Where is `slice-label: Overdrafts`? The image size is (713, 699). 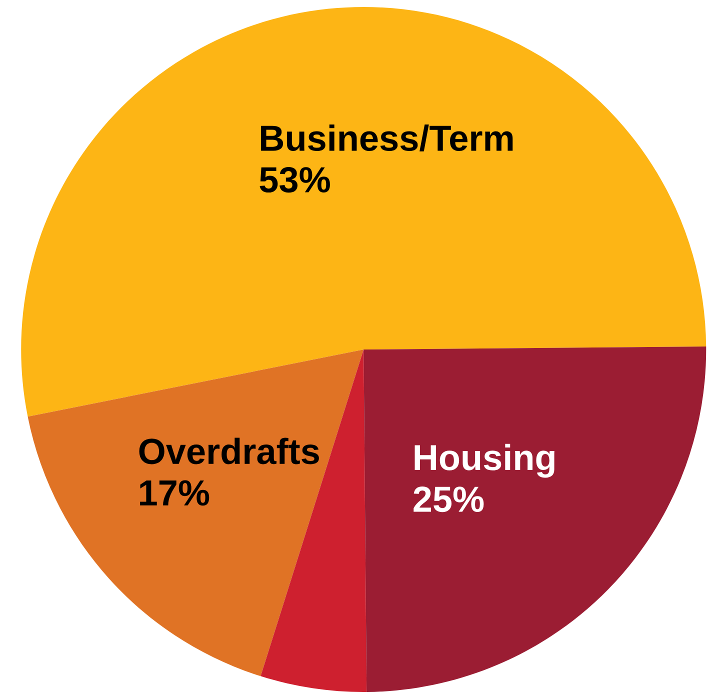 slice-label: Overdrafts is located at coordinates (229, 451).